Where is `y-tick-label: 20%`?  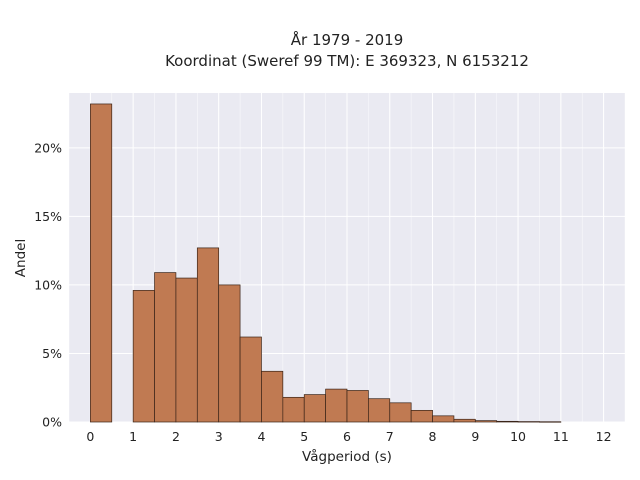
y-tick-label: 20% is located at coordinates (48, 147).